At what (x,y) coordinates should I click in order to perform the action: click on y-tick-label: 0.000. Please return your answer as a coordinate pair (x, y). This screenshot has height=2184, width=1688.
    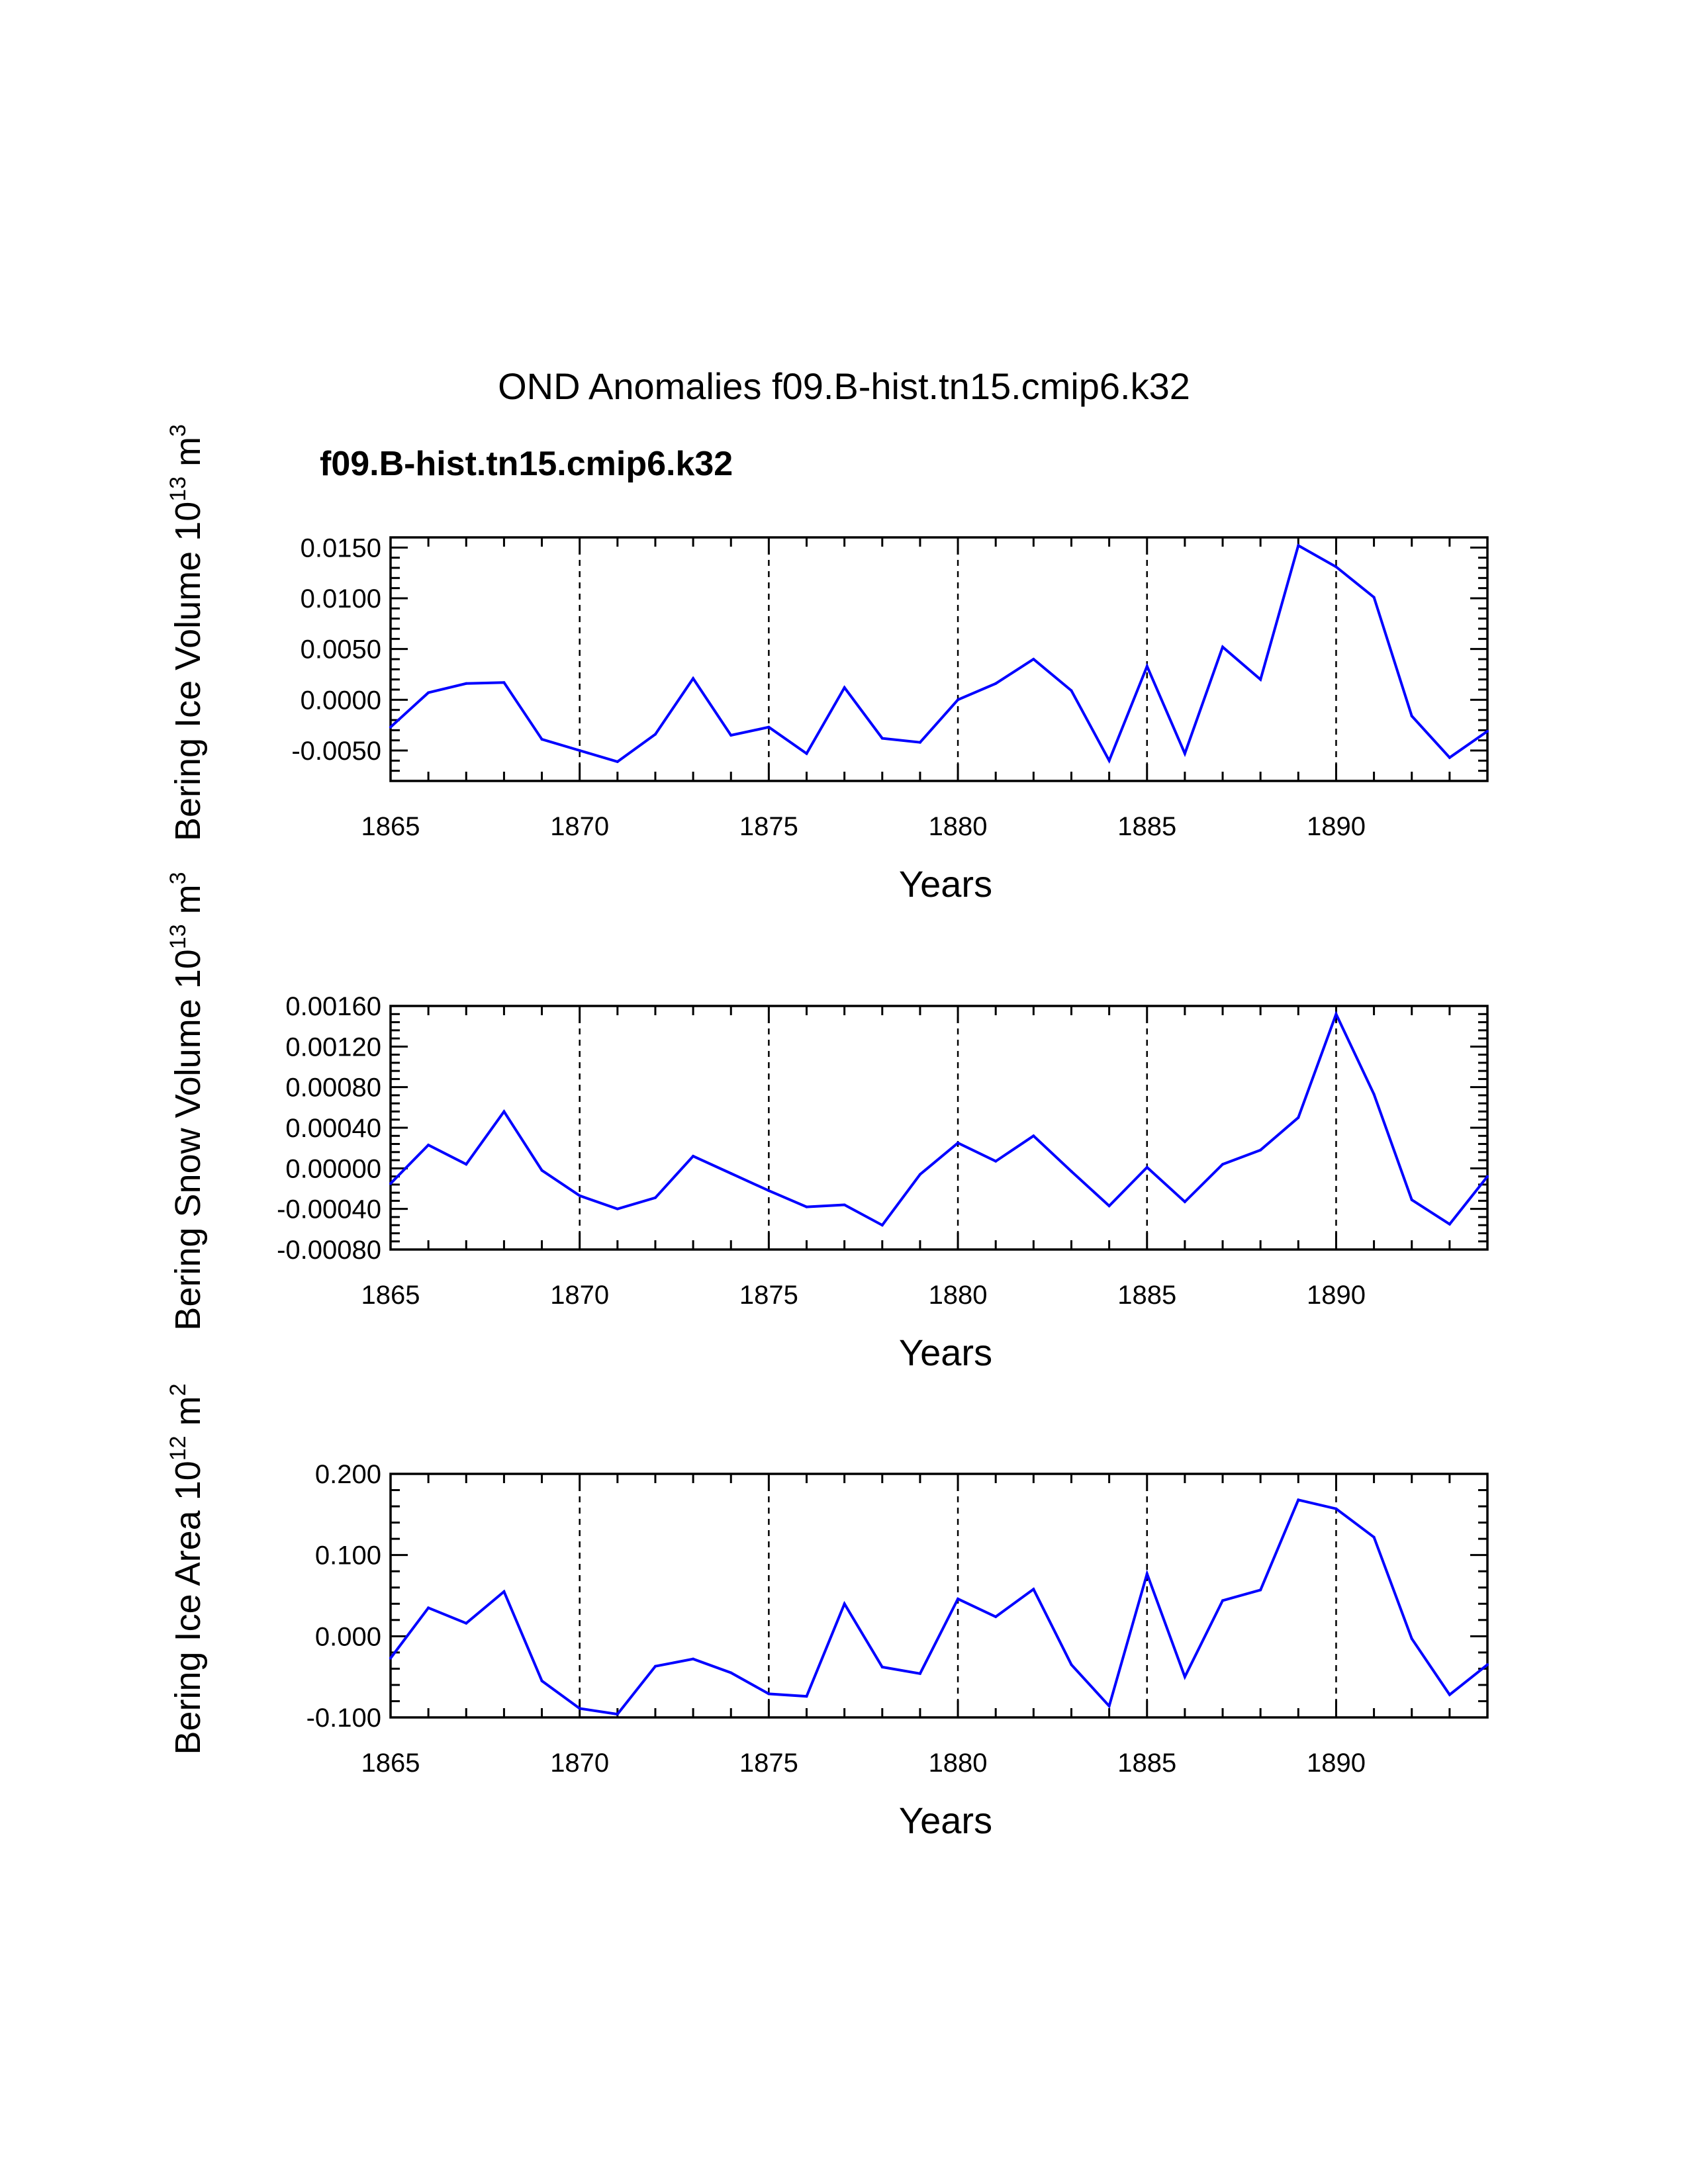
    Looking at the image, I should click on (348, 1636).